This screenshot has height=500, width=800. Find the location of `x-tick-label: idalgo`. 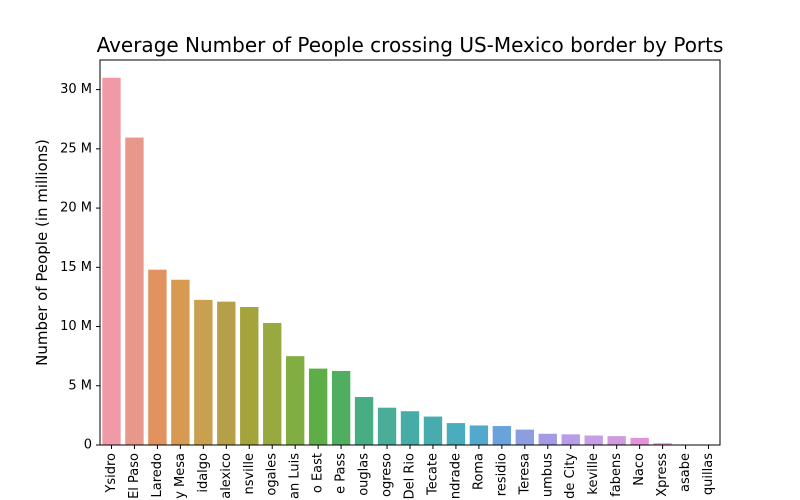

x-tick-label: idalgo is located at coordinates (203, 473).